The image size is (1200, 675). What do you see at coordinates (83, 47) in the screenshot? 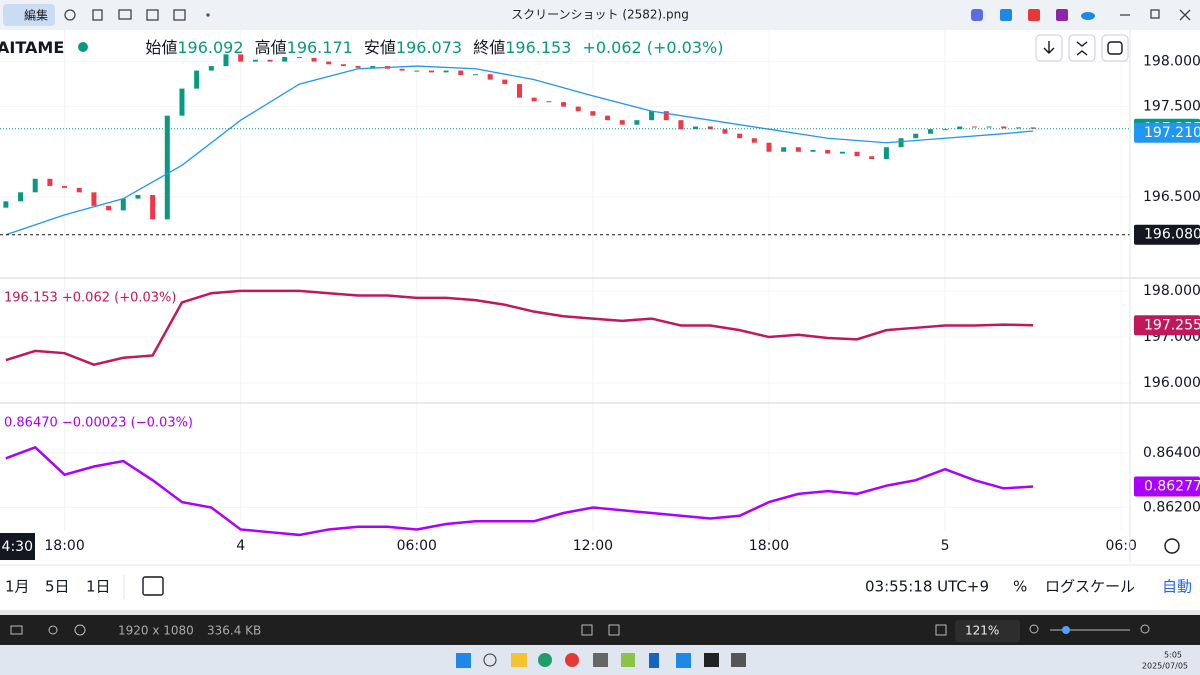
I see `status-dot` at bounding box center [83, 47].